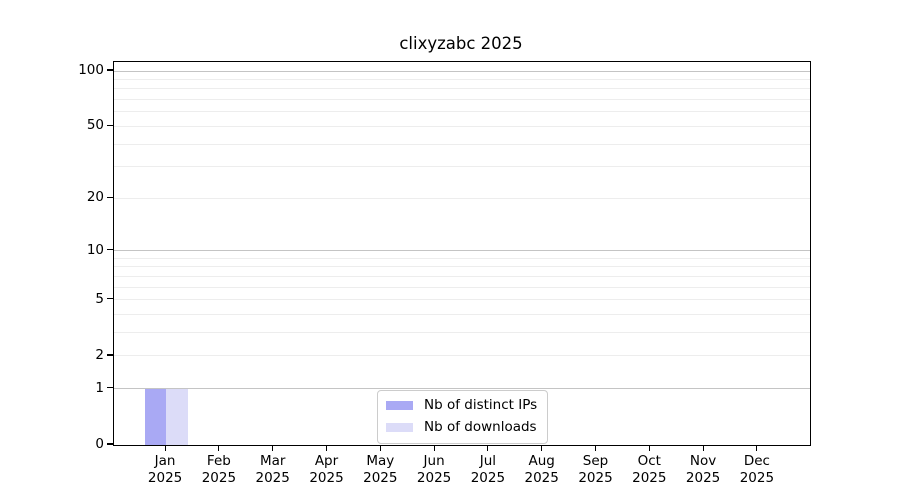 This screenshot has width=900, height=500. I want to click on x-tick-month: Apr, so click(326, 461).